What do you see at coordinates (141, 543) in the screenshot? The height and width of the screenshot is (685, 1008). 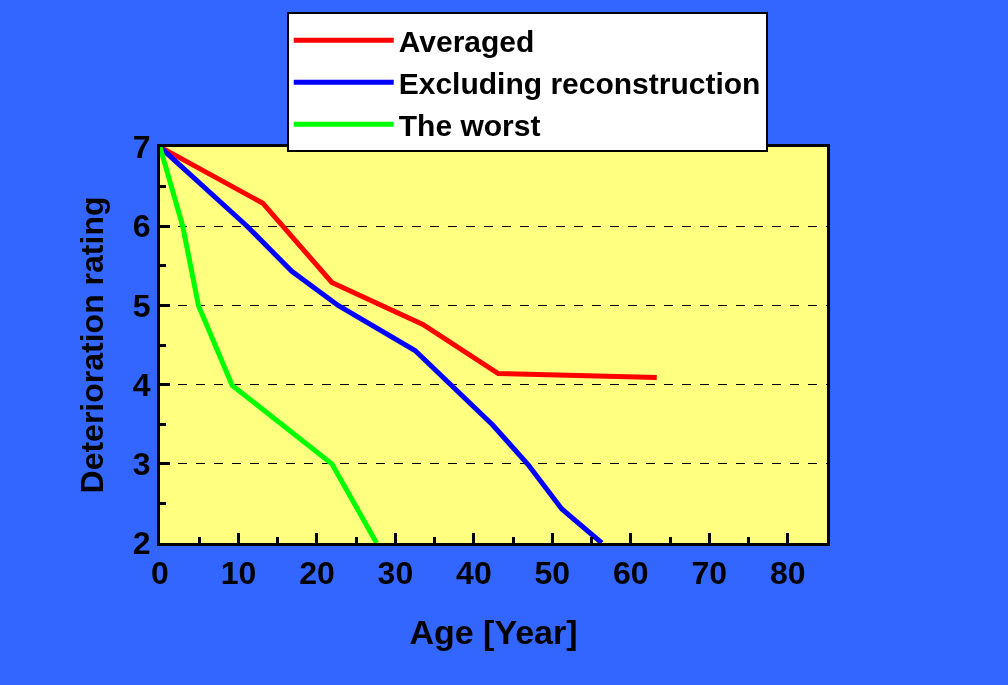 I see `y-tick-label: 2` at bounding box center [141, 543].